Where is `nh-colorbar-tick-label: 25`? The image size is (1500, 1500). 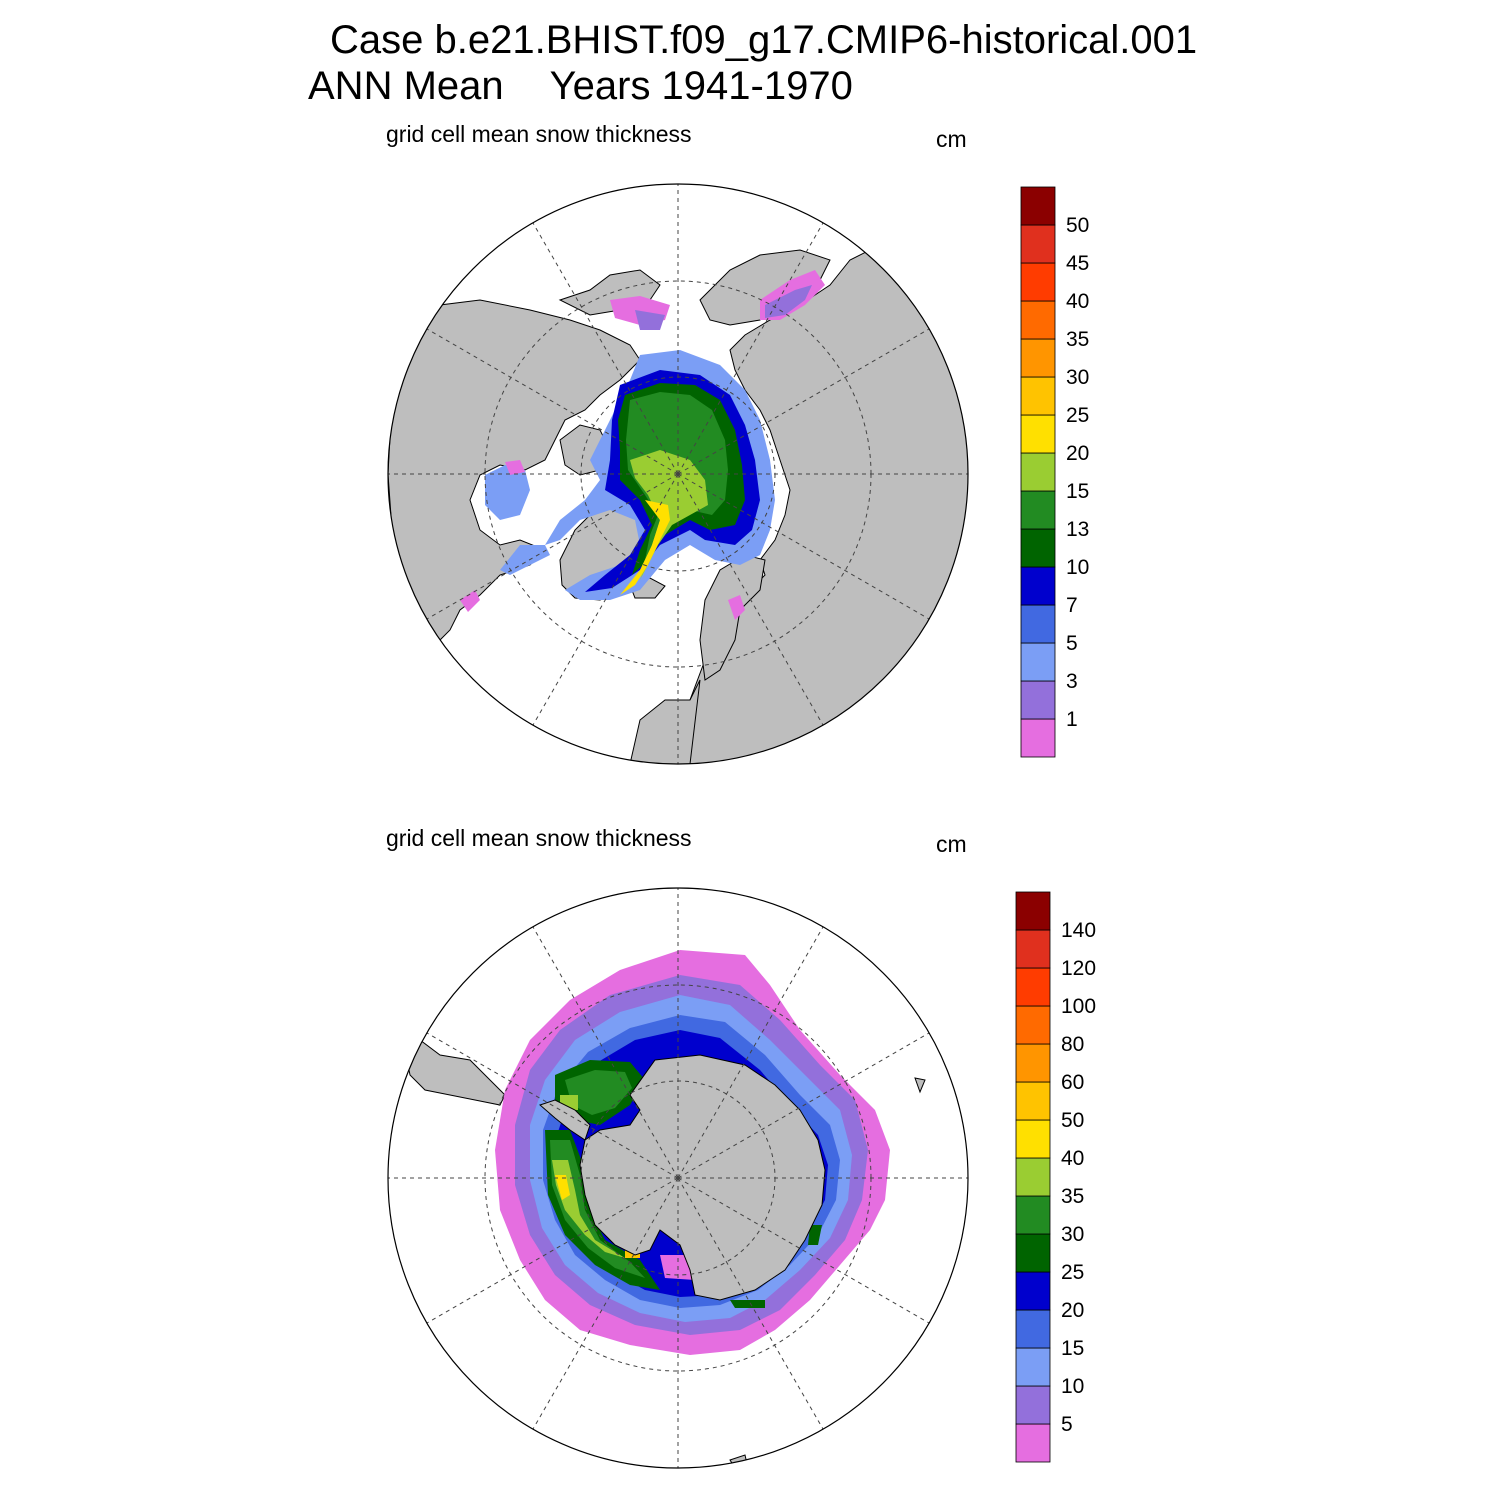
nh-colorbar-tick-label: 25 is located at coordinates (1077, 415).